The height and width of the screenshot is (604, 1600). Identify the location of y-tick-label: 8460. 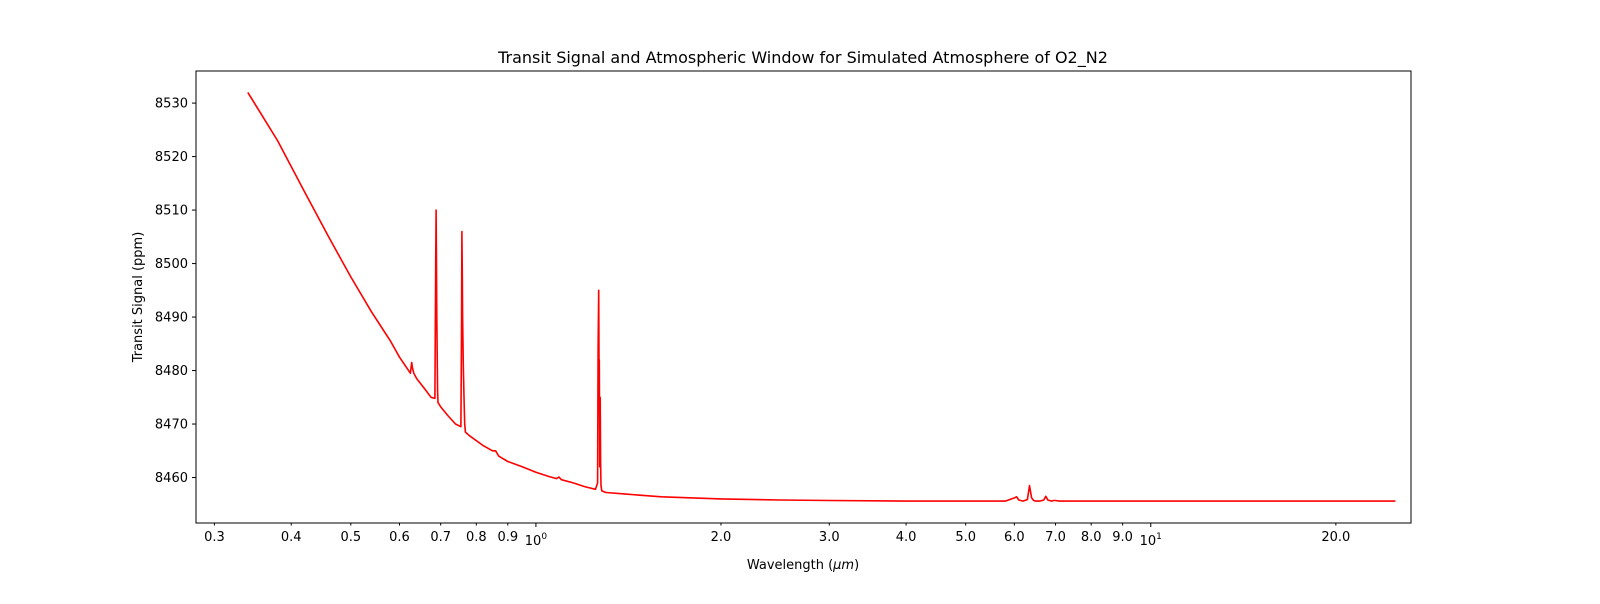
(171, 478).